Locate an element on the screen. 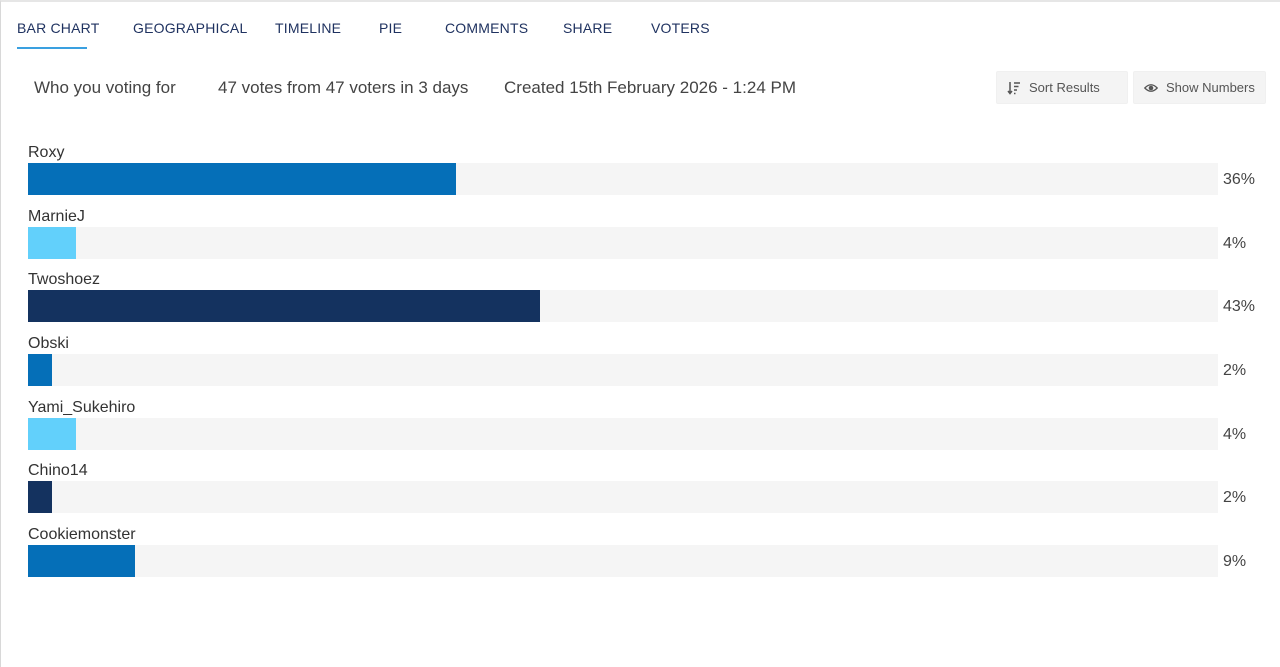  bar-label: Cookiemonster is located at coordinates (82, 535).